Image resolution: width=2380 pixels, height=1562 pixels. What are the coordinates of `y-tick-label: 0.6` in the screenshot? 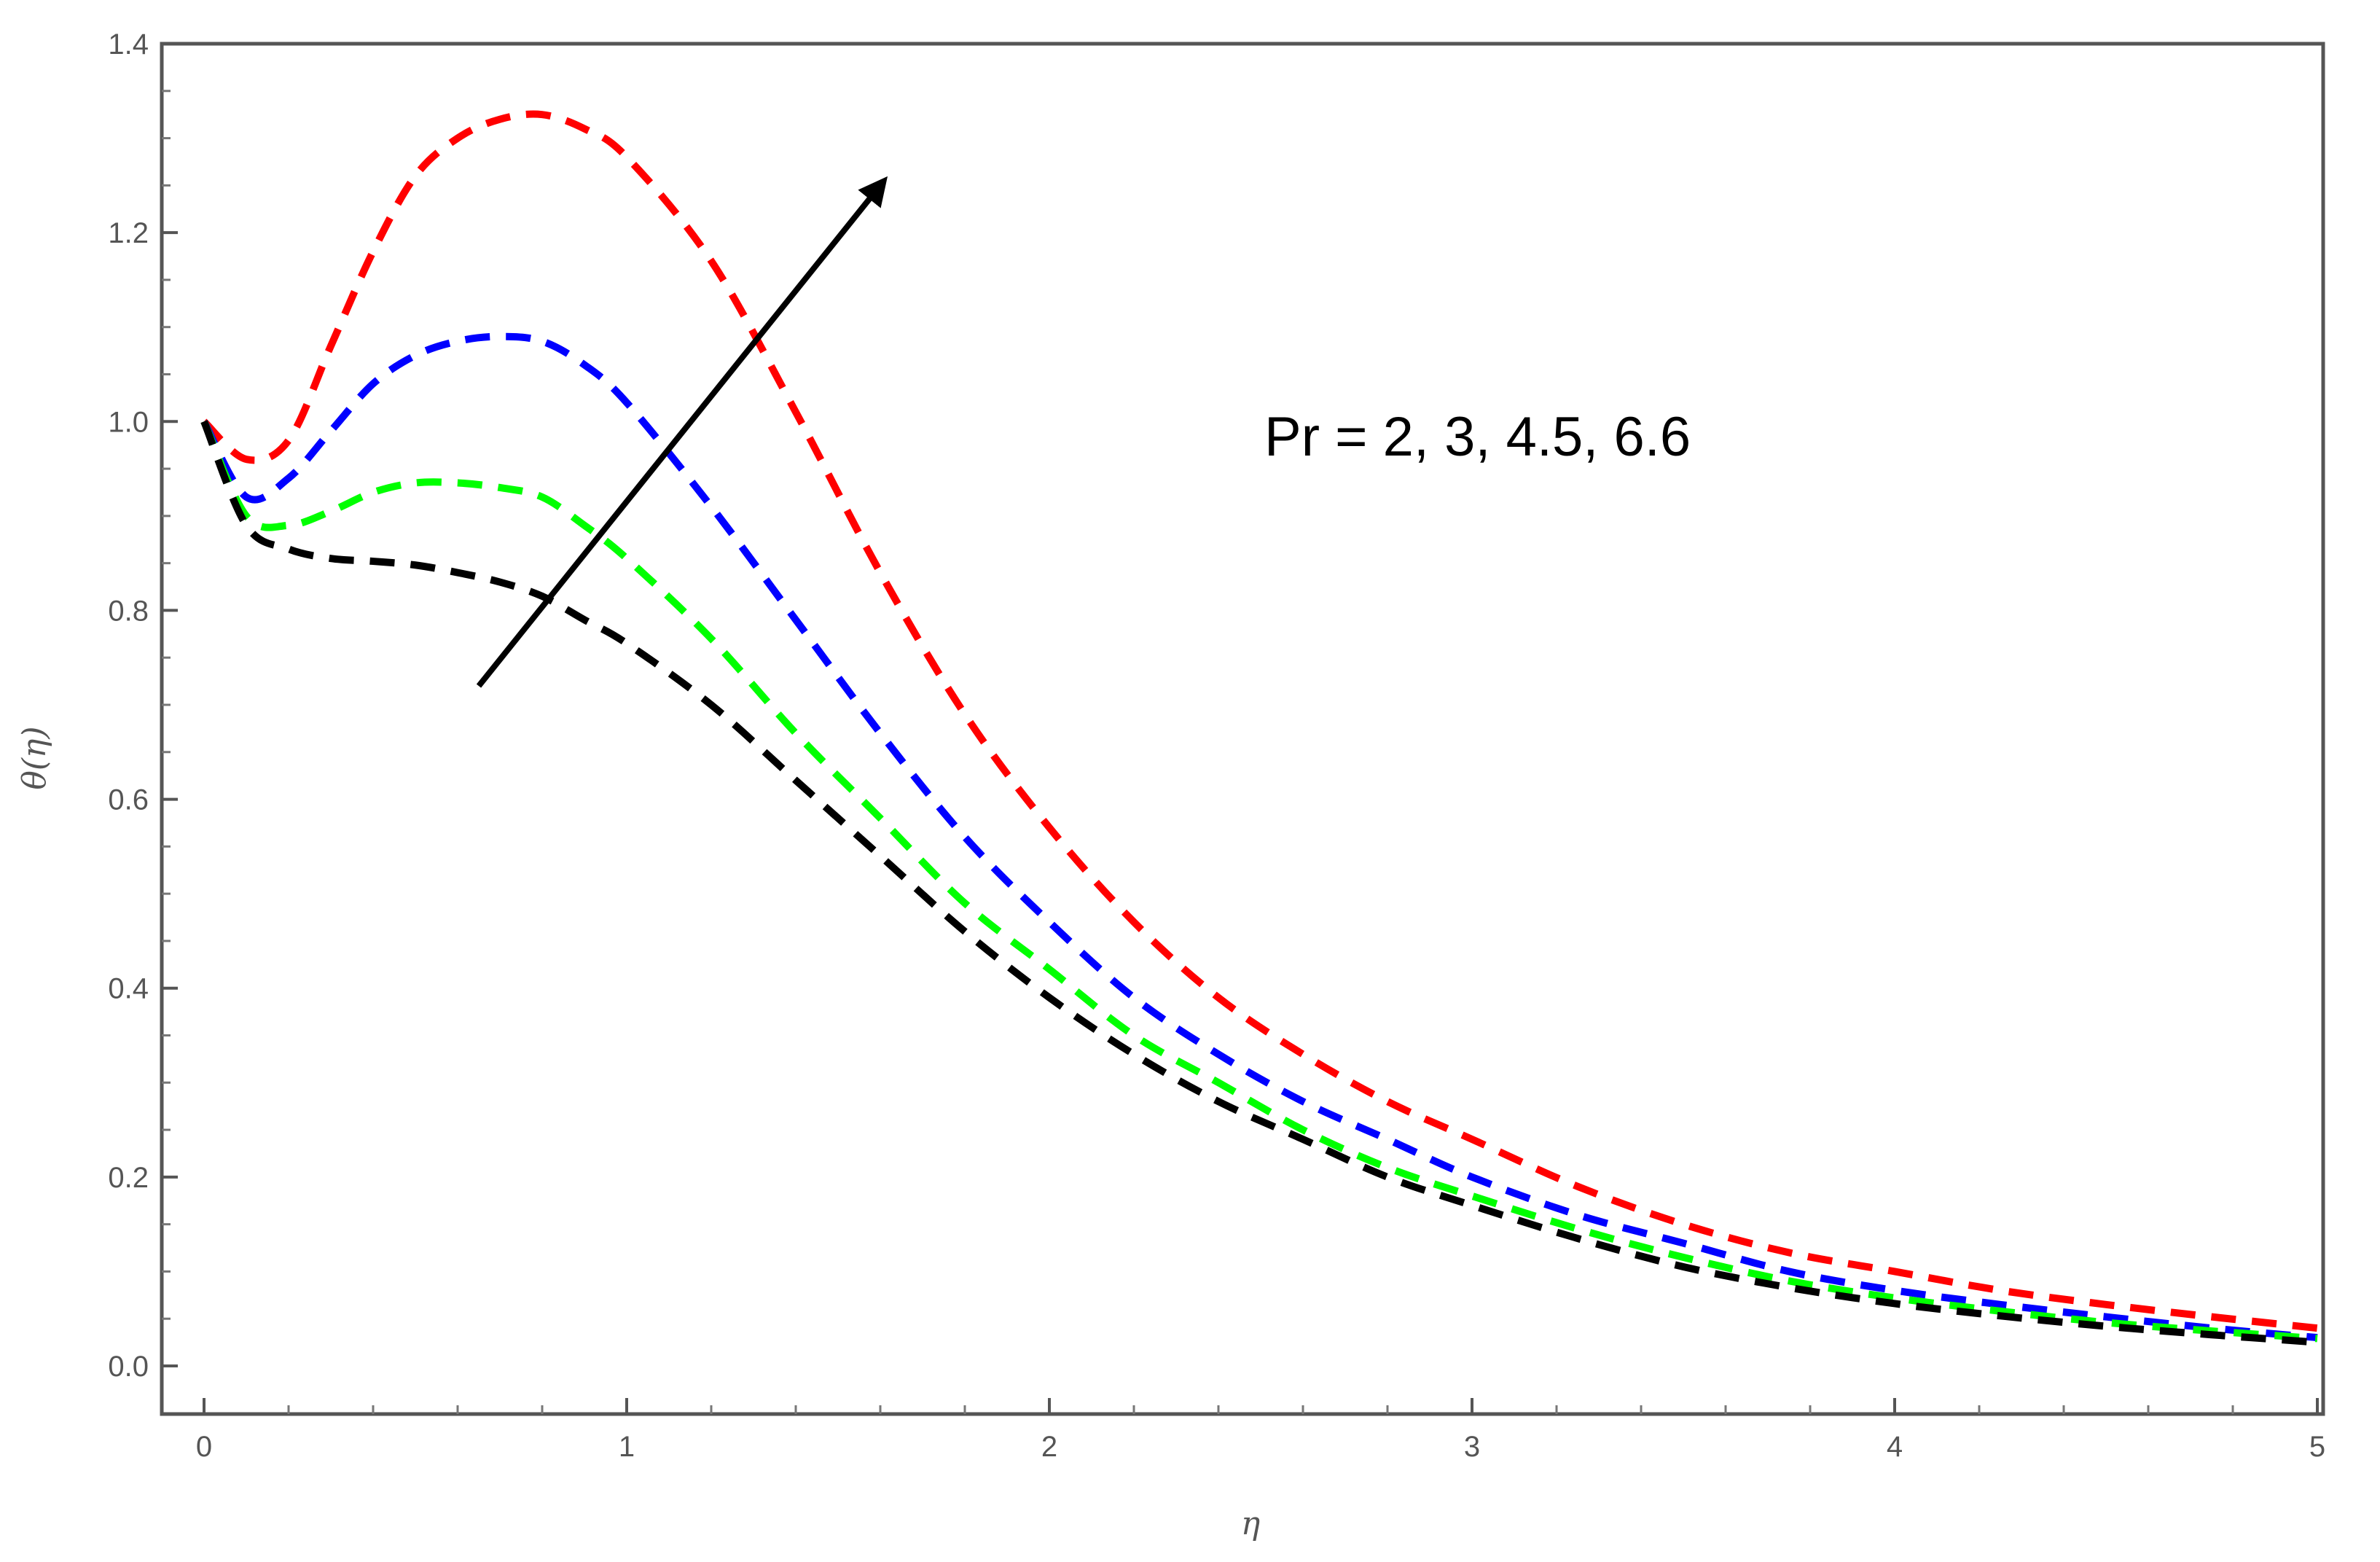 It's located at (128, 800).